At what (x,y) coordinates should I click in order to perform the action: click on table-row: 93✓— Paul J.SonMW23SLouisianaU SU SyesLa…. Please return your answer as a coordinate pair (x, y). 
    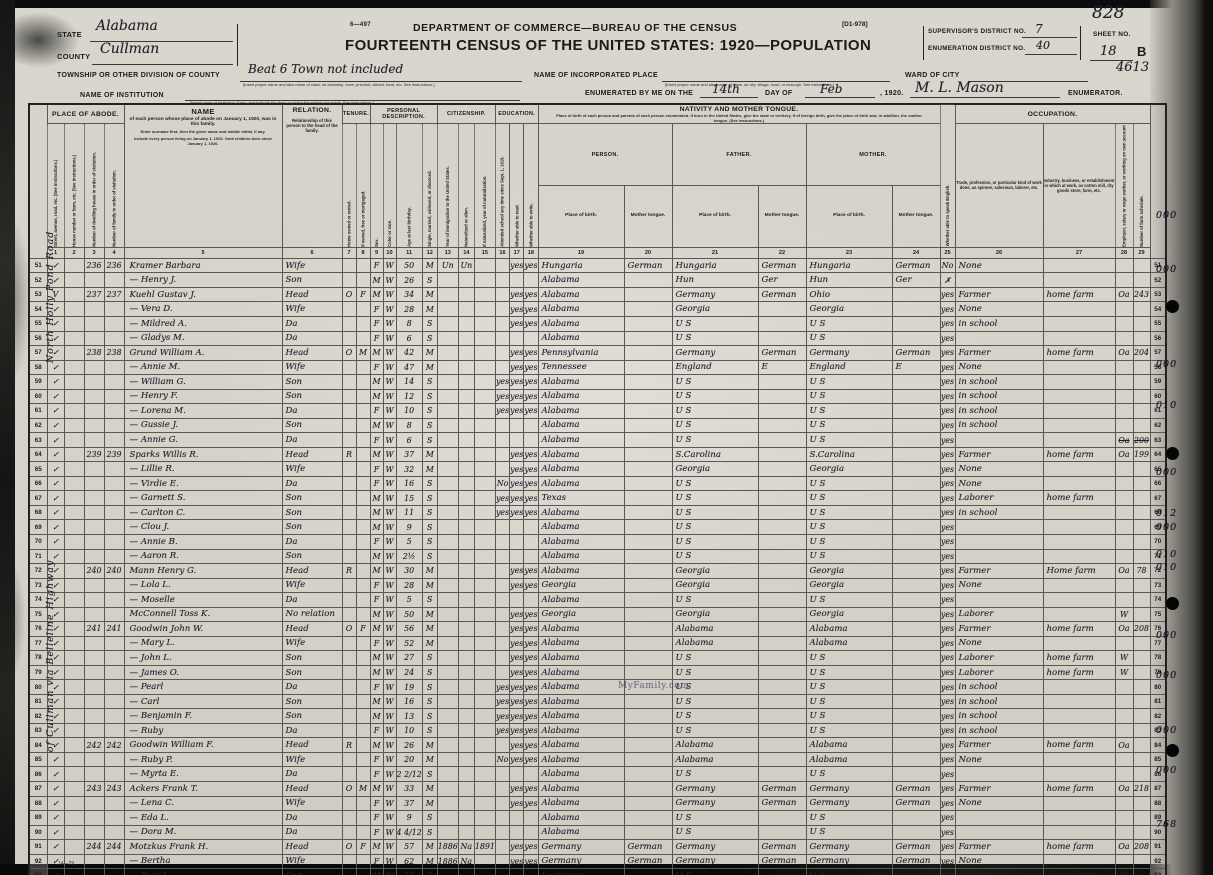
    Looking at the image, I should click on (597, 871).